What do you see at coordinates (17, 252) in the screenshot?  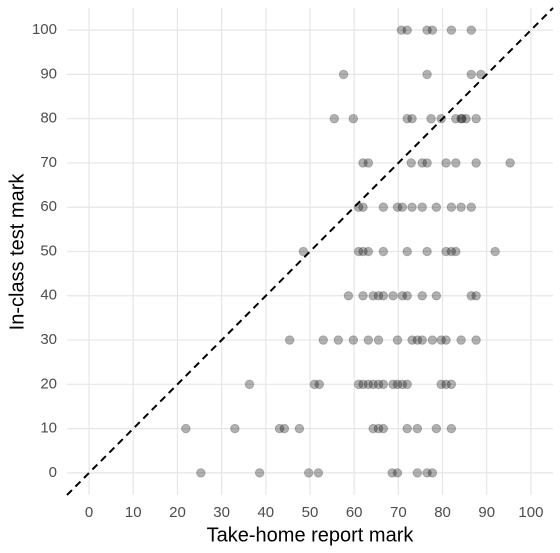 I see `y-axis-title: In-class test mark` at bounding box center [17, 252].